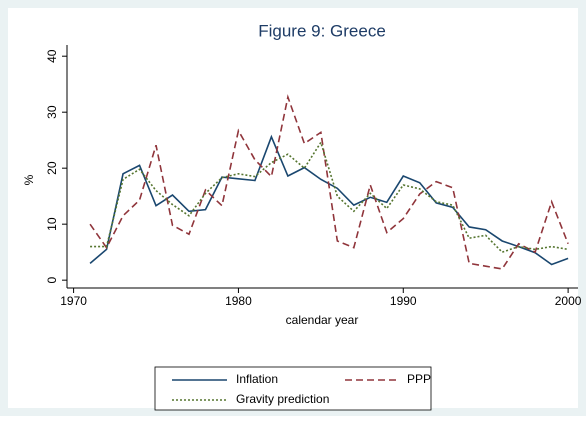  What do you see at coordinates (52, 224) in the screenshot?
I see `y-tick-label: 10` at bounding box center [52, 224].